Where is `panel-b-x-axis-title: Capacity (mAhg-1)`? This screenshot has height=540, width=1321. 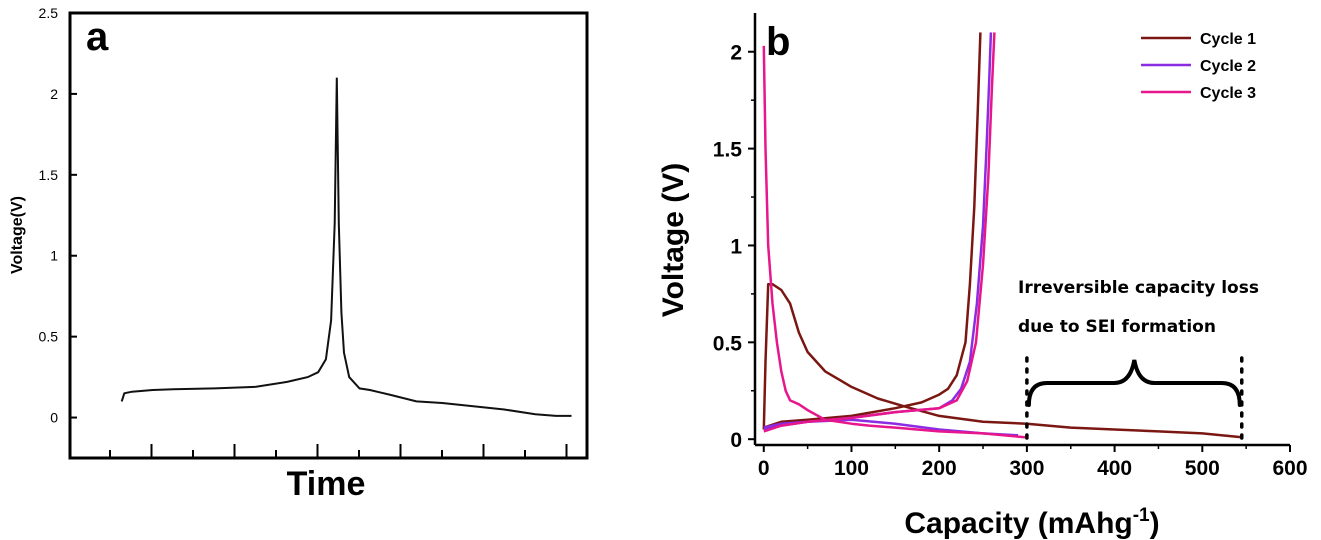
panel-b-x-axis-title: Capacity (mAhg-1) is located at coordinates (1031, 522).